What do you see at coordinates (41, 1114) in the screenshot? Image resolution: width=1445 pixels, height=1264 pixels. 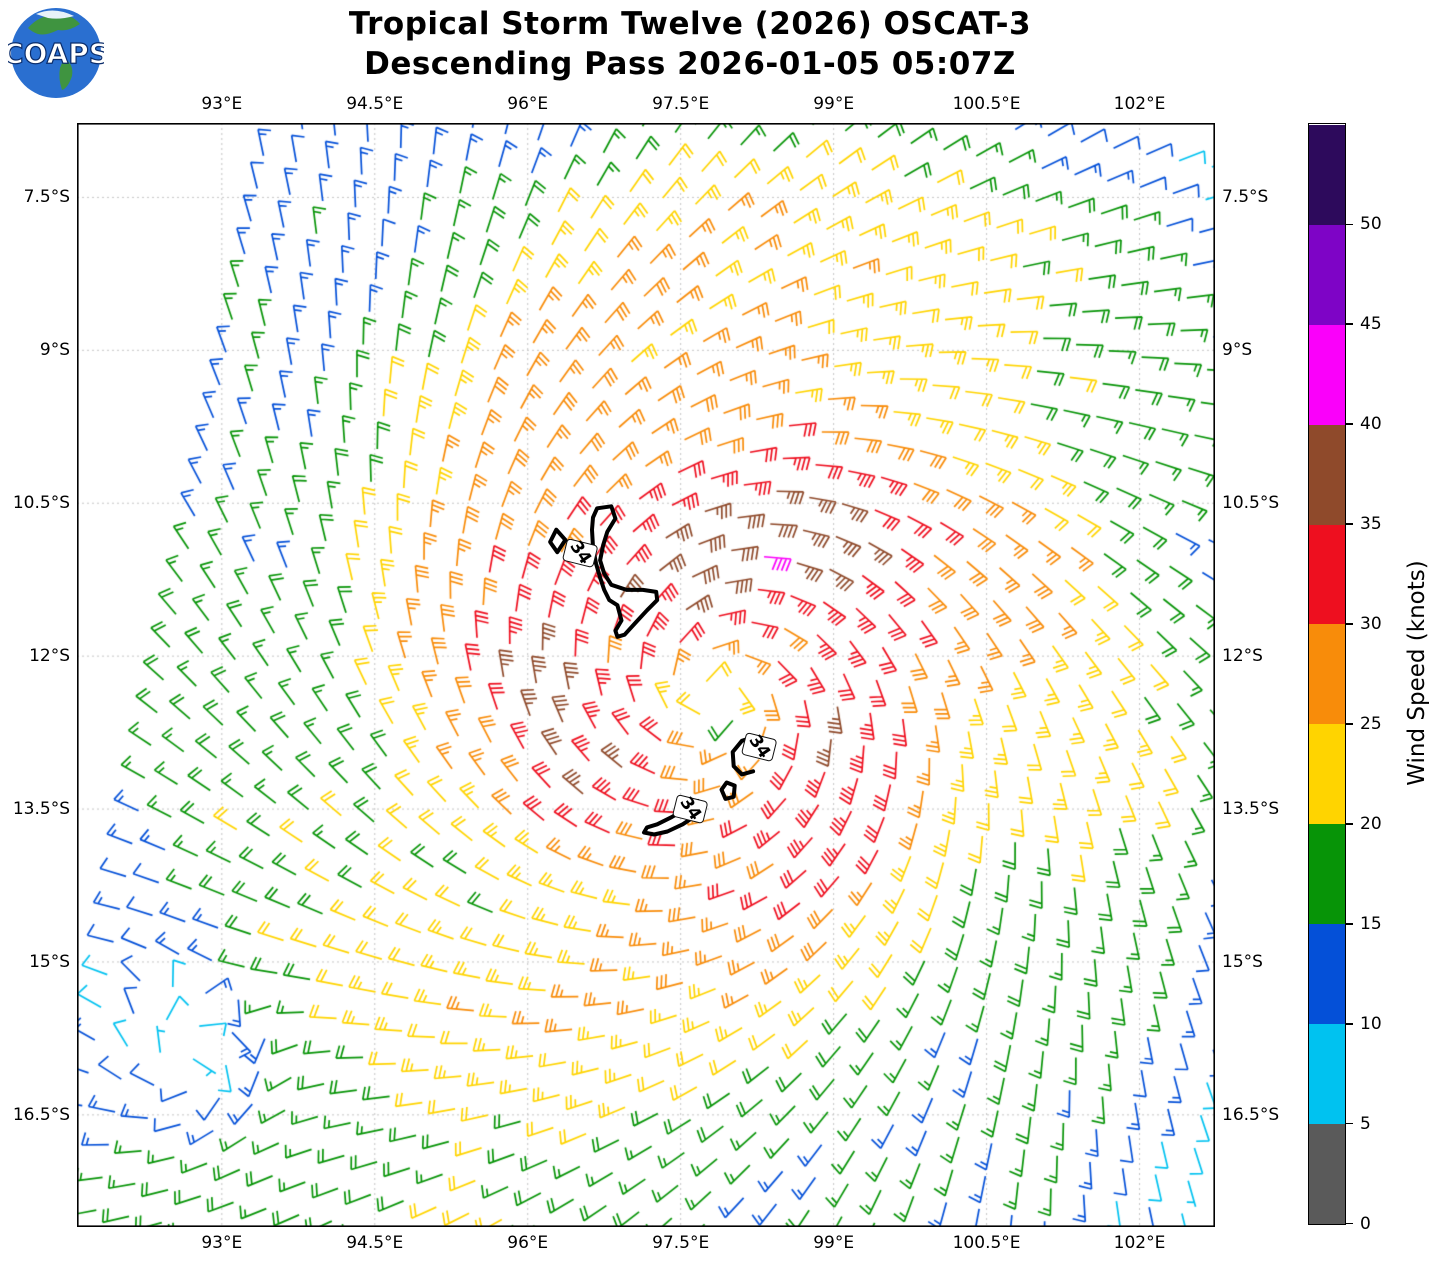 I see `lat-tick-label-lefty-6: 16.5°S` at bounding box center [41, 1114].